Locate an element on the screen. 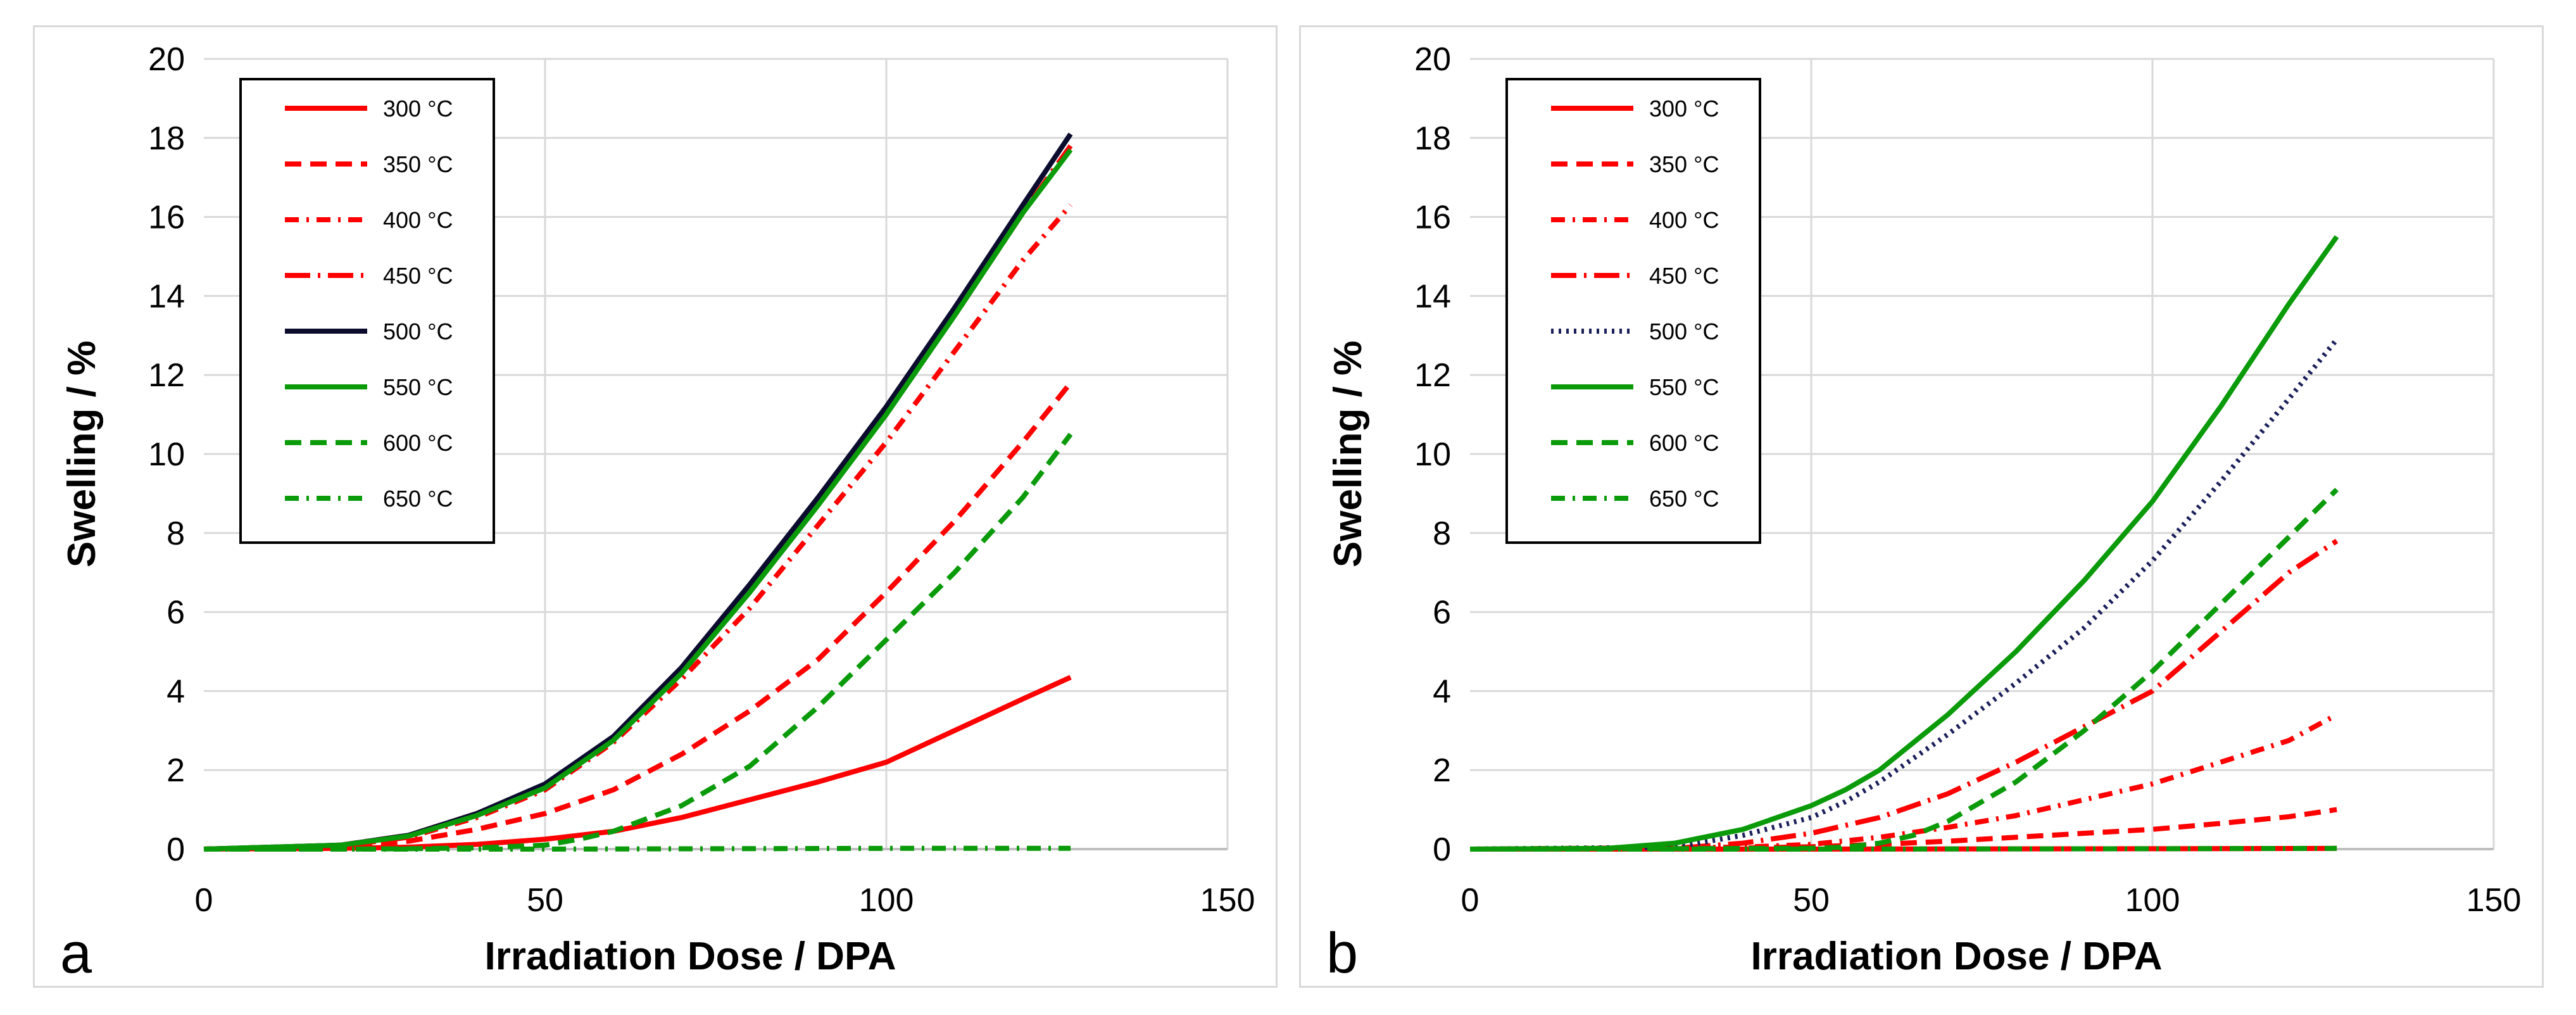 This screenshot has height=1015, width=2576. series-line-400c is located at coordinates (1903, 782).